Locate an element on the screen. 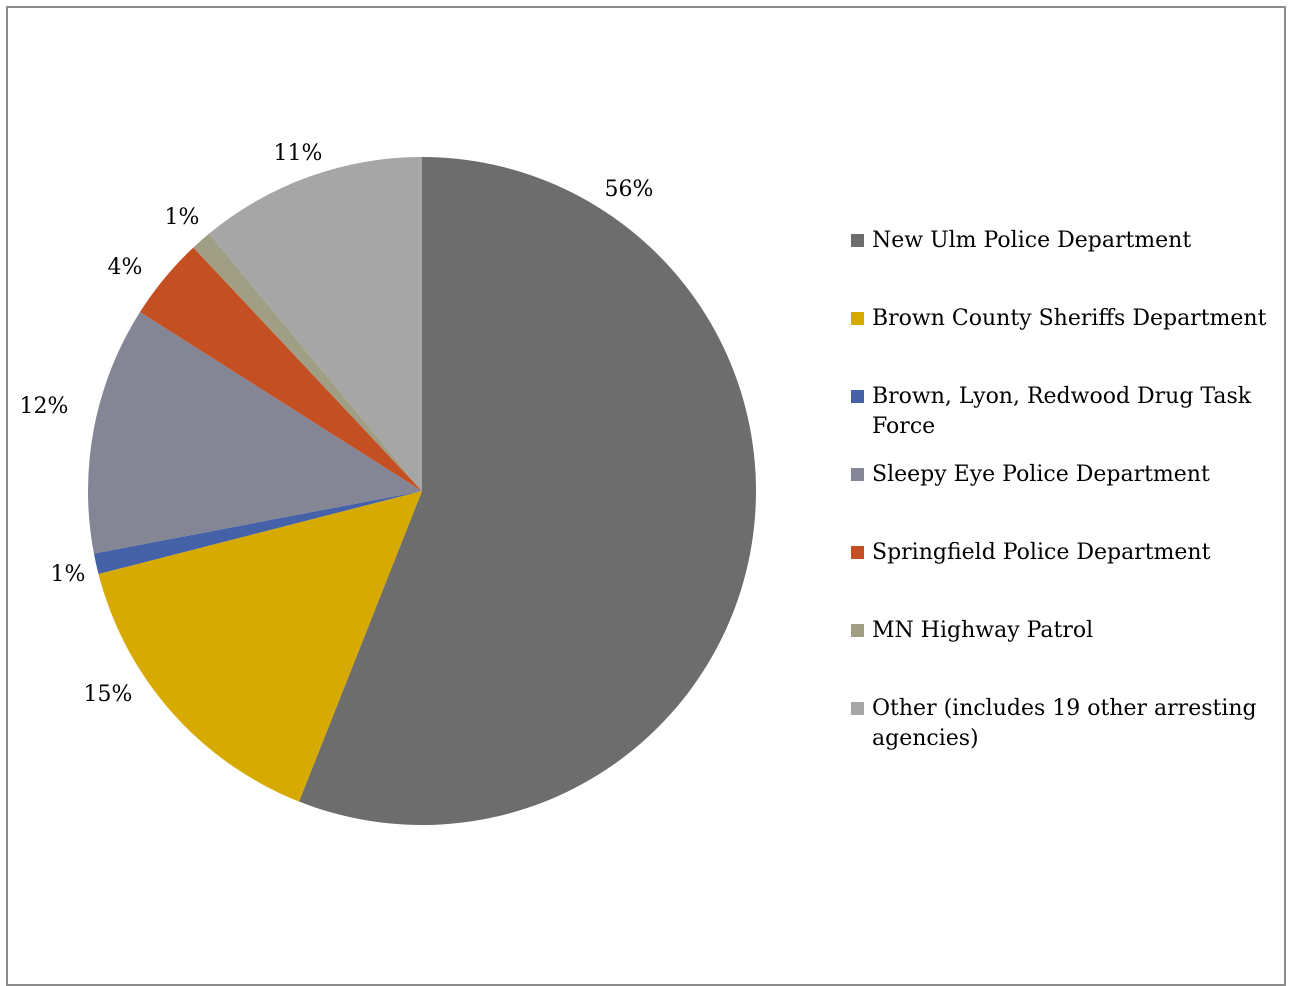 The image size is (1291, 986). legend-item-5: MN Highway Patrol is located at coordinates (1061, 631).